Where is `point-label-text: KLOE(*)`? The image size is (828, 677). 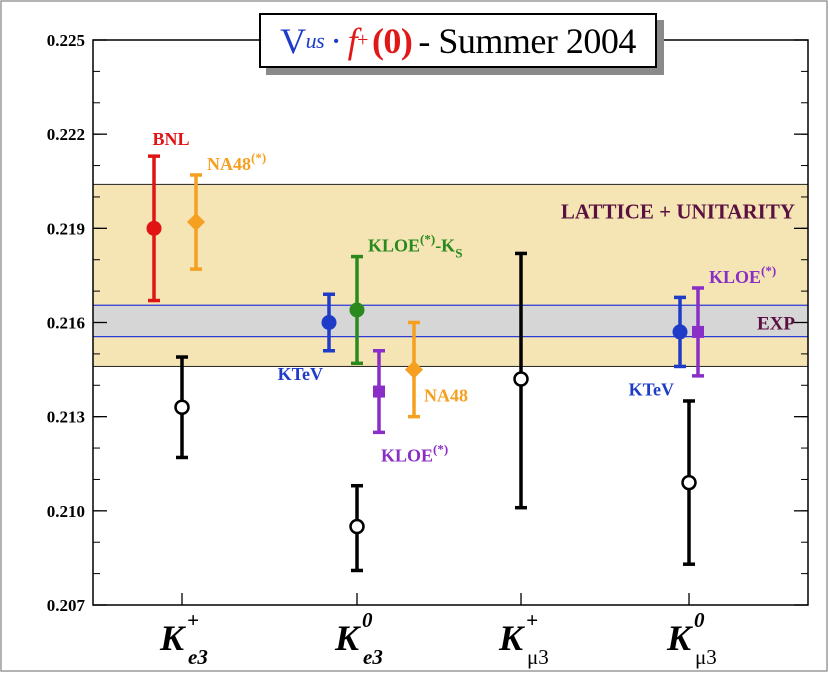
point-label-text: KLOE(*) is located at coordinates (414, 453).